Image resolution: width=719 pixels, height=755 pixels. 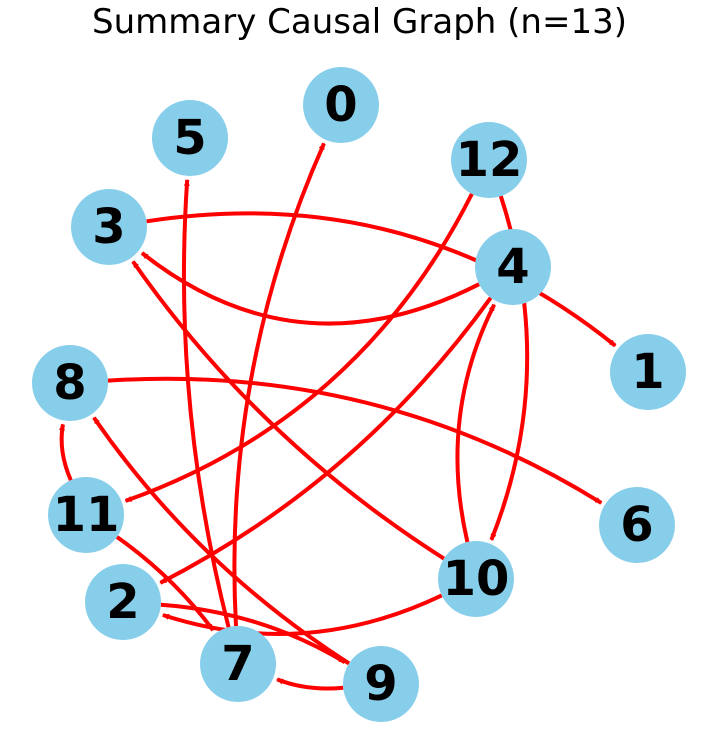 I want to click on node-0-circle, so click(x=341, y=105).